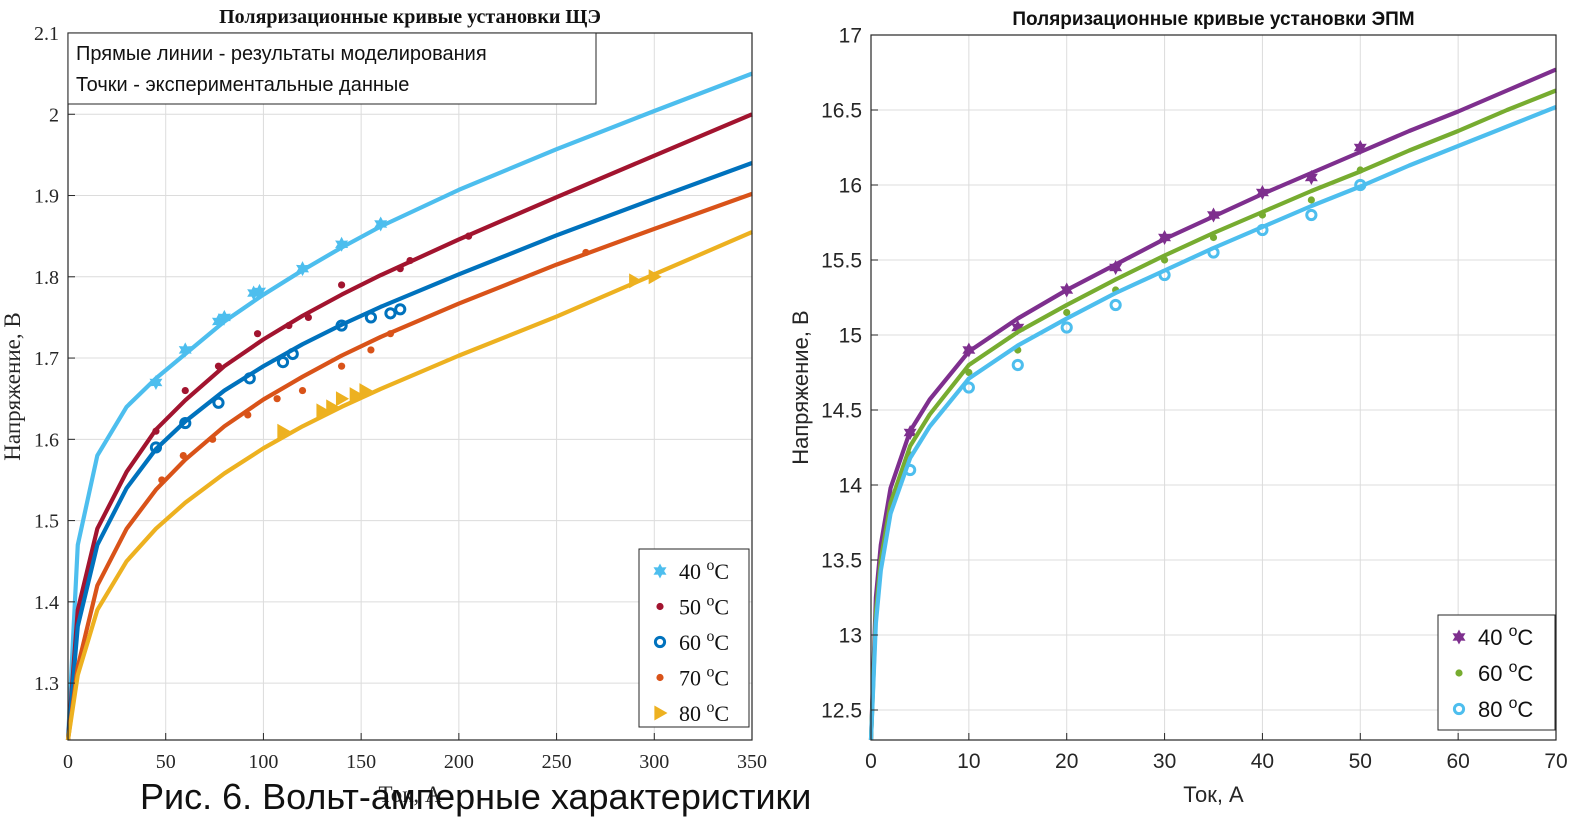  I want to click on y-tick-label: 1.4, so click(46, 603).